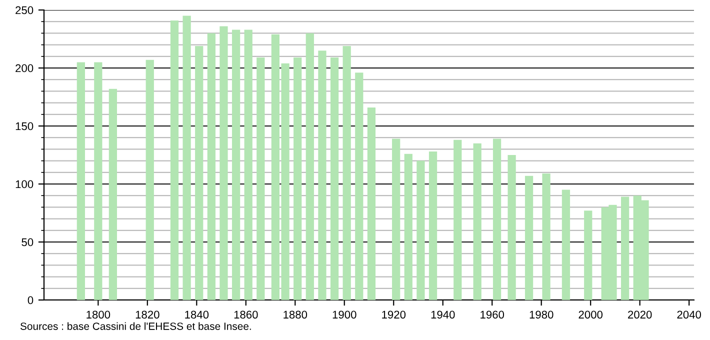  What do you see at coordinates (689, 314) in the screenshot?
I see `x-tick-label: 2040` at bounding box center [689, 314].